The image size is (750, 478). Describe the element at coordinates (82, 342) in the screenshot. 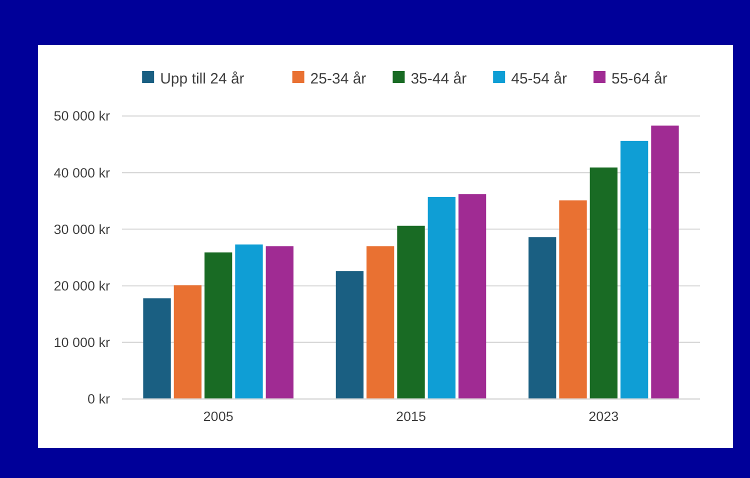

I see `y-tick-label: 10 000 kr` at that location.